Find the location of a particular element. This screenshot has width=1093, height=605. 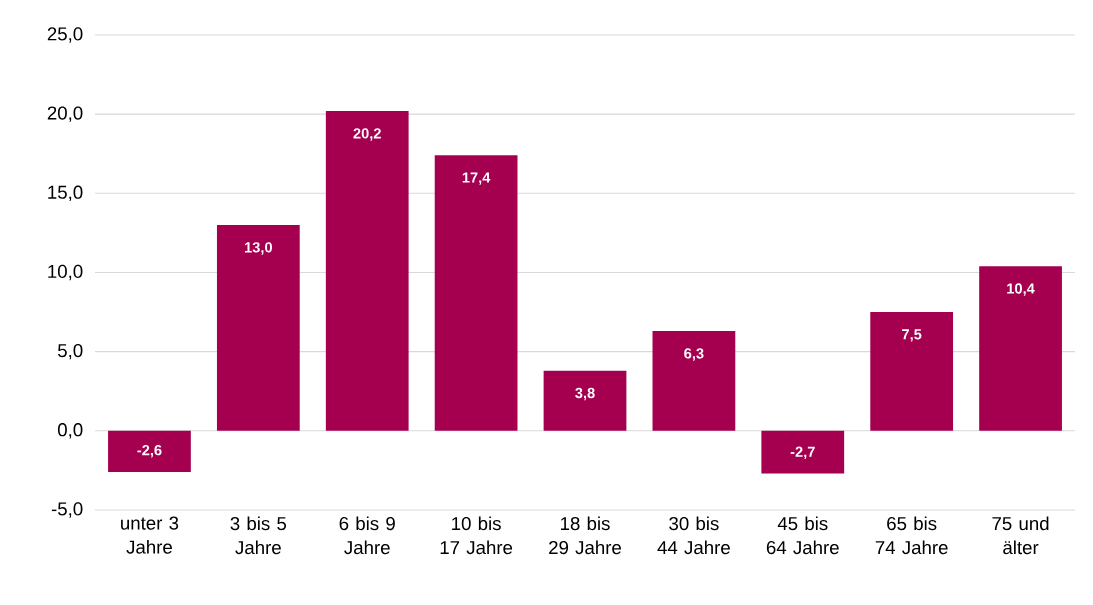

y-tick-label: -5,0 is located at coordinates (67, 510).